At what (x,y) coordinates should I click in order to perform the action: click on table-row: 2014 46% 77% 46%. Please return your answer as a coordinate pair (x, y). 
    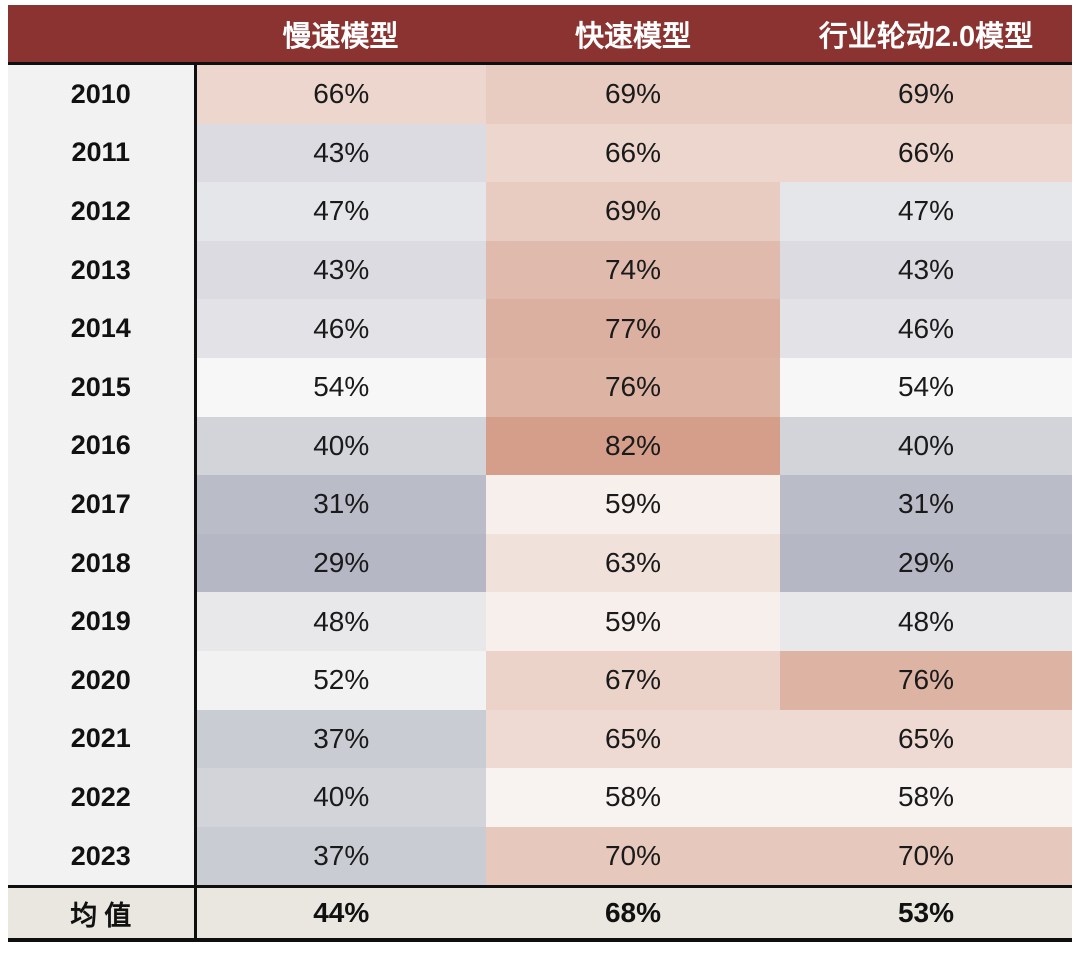
    Looking at the image, I should click on (540, 328).